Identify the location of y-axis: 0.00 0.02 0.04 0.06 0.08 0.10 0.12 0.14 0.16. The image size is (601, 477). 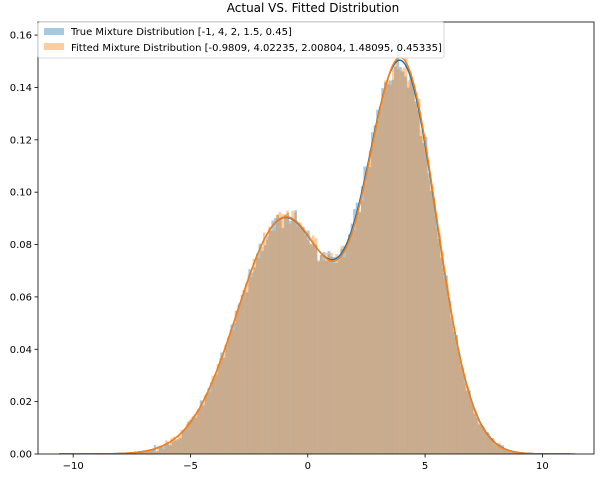
(24, 246).